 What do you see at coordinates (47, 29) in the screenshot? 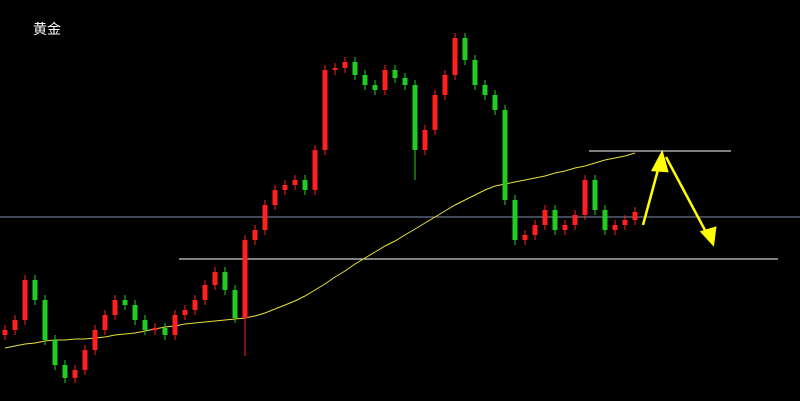
I see `chart-title: 黄金` at bounding box center [47, 29].